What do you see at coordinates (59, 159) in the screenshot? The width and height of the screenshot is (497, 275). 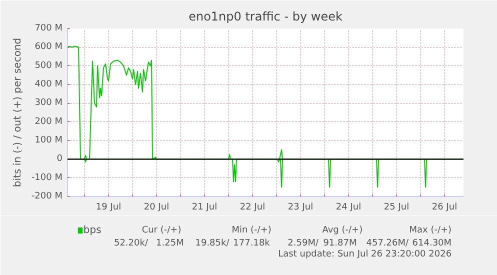 I see `y-tick-label: 0` at bounding box center [59, 159].